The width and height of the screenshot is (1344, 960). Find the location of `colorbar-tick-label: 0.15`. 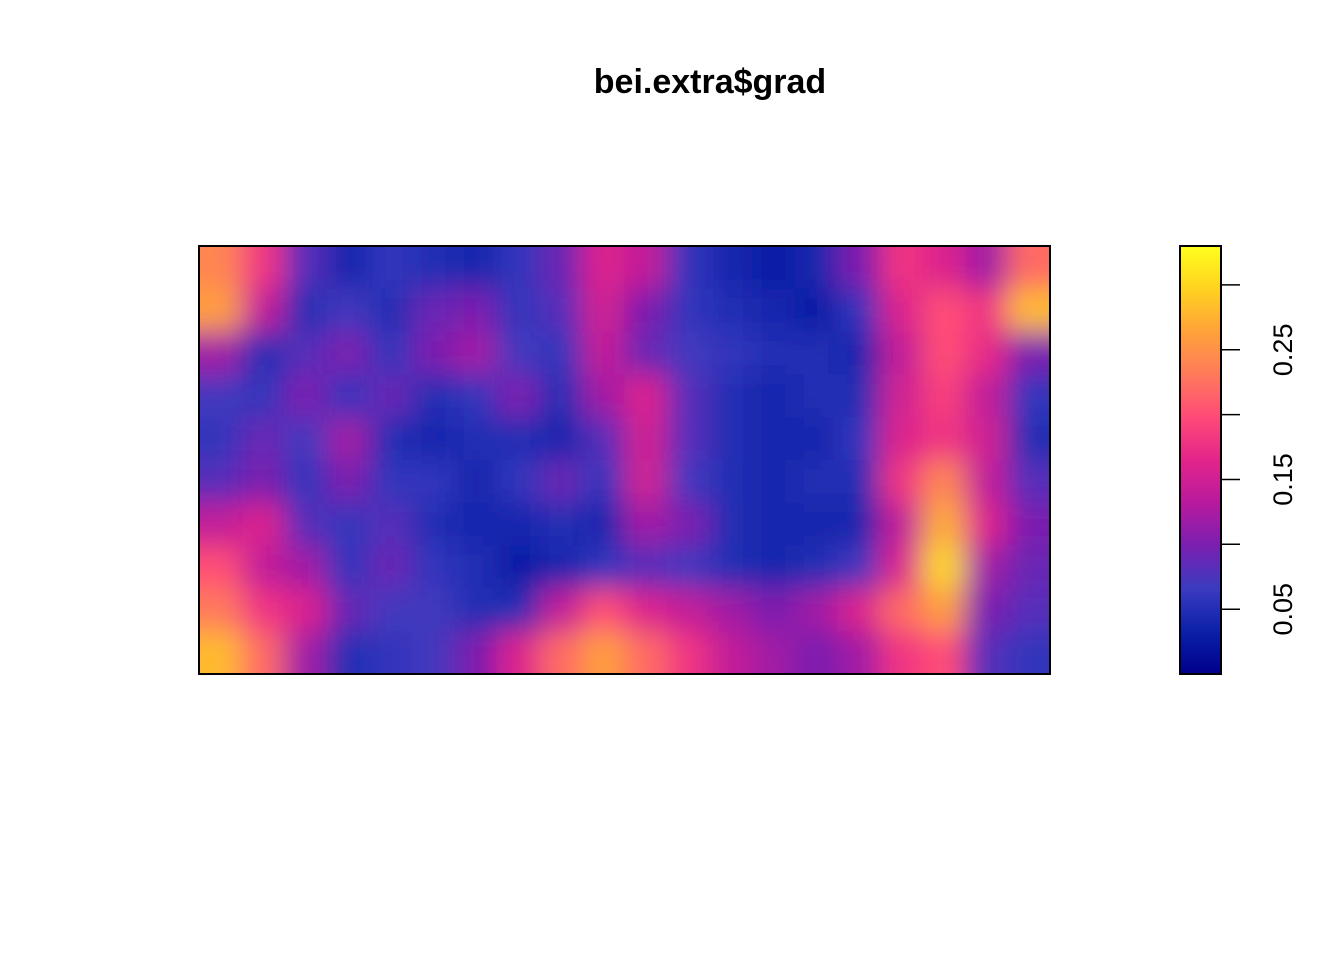

colorbar-tick-label: 0.15 is located at coordinates (1283, 479).